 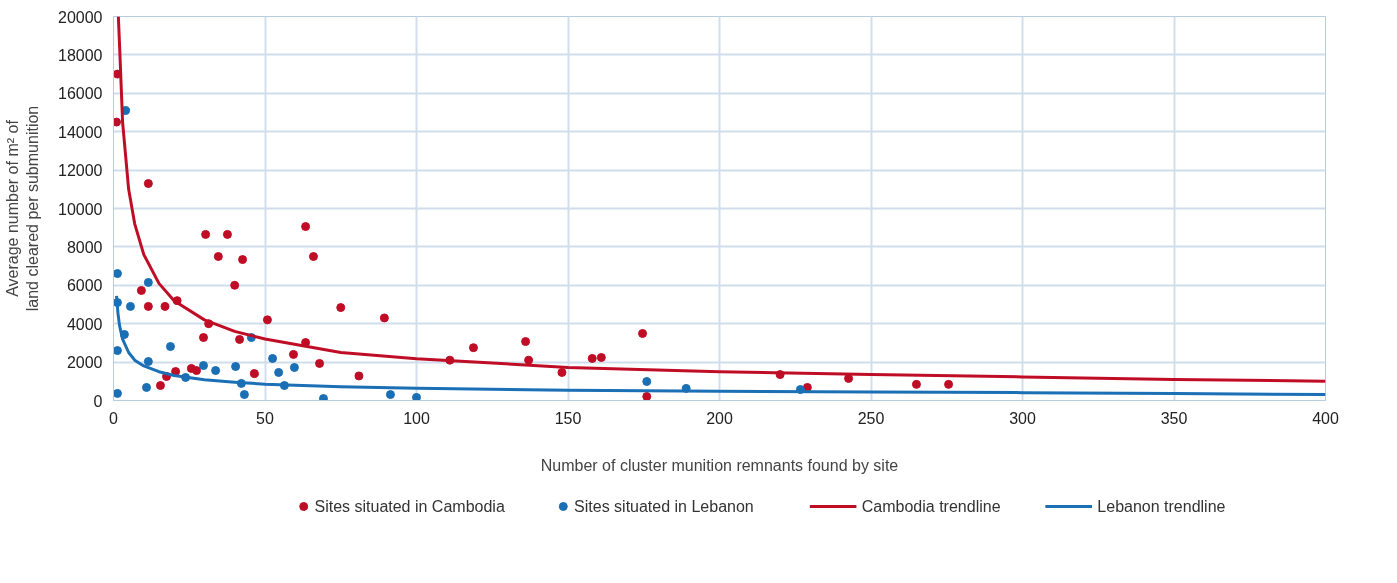 I want to click on legend-label: Sites situated in Cambodia, so click(x=409, y=506).